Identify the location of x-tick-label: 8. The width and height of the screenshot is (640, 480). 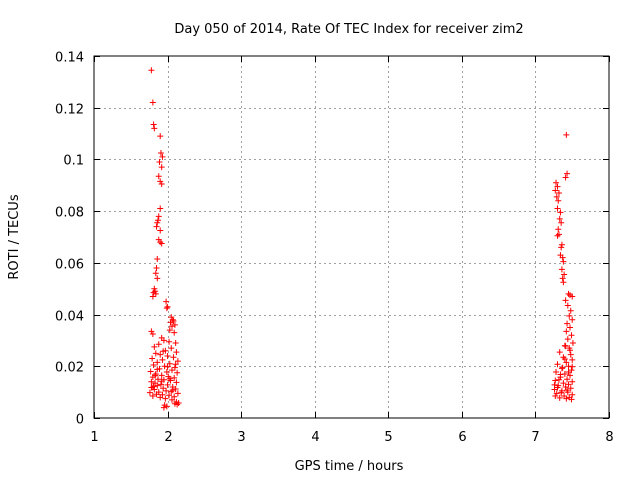
(609, 437).